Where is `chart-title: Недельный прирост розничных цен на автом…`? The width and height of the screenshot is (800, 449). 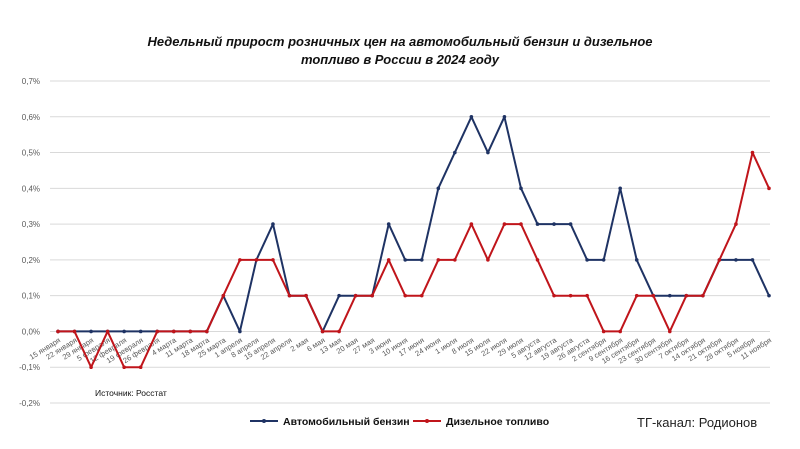 chart-title: Недельный прирост розничных цен на автом… is located at coordinates (399, 50).